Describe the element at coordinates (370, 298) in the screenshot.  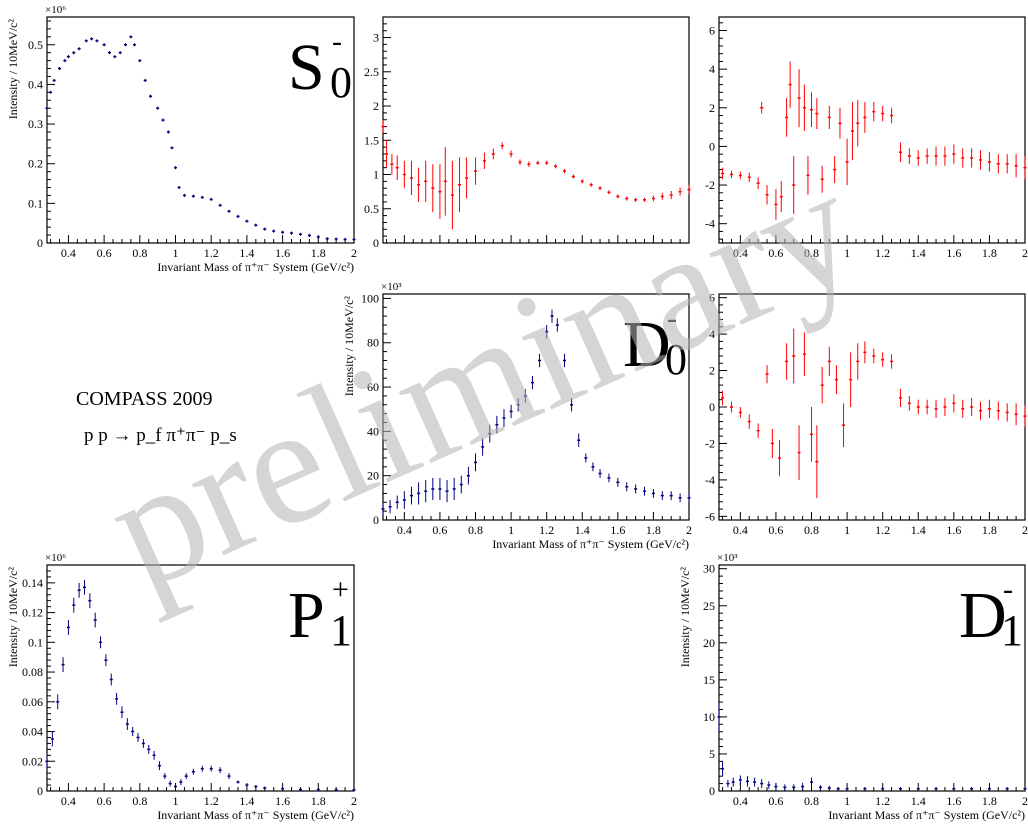
I see `y-tick-label: 100` at that location.